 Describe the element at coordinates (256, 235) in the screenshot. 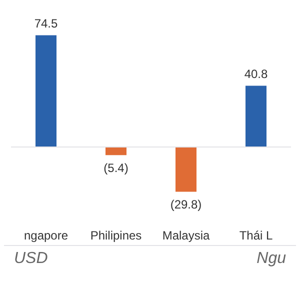

I see `x-tick-label: Thái L` at that location.